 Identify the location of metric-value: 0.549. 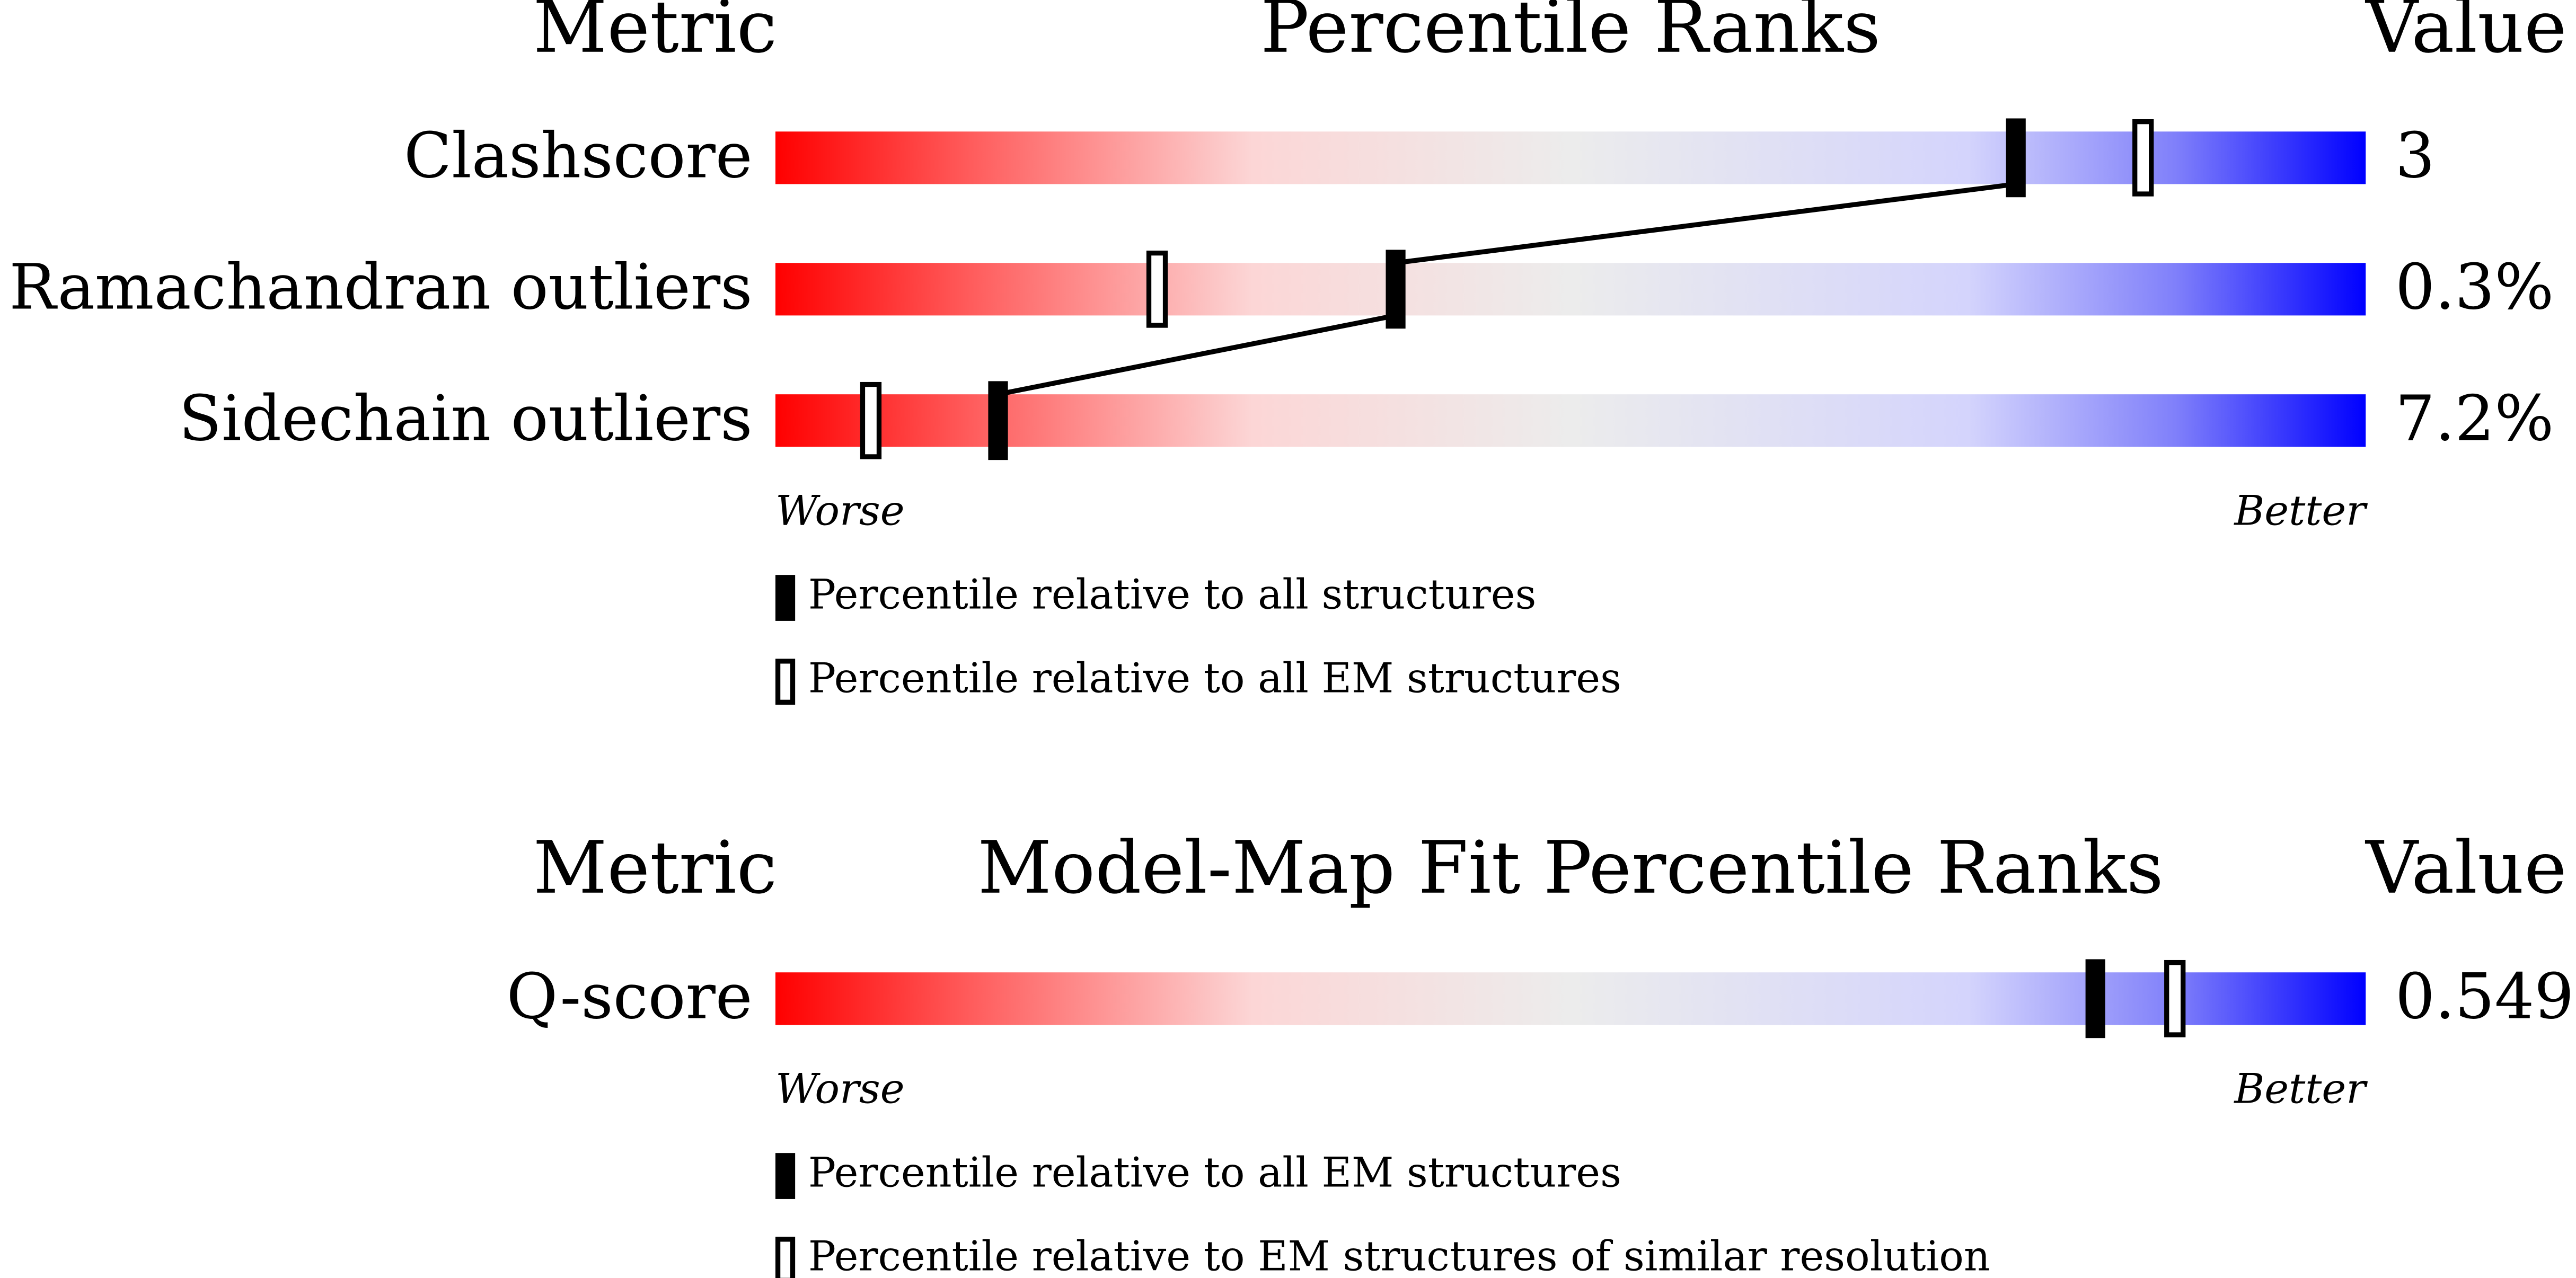
(2484, 997).